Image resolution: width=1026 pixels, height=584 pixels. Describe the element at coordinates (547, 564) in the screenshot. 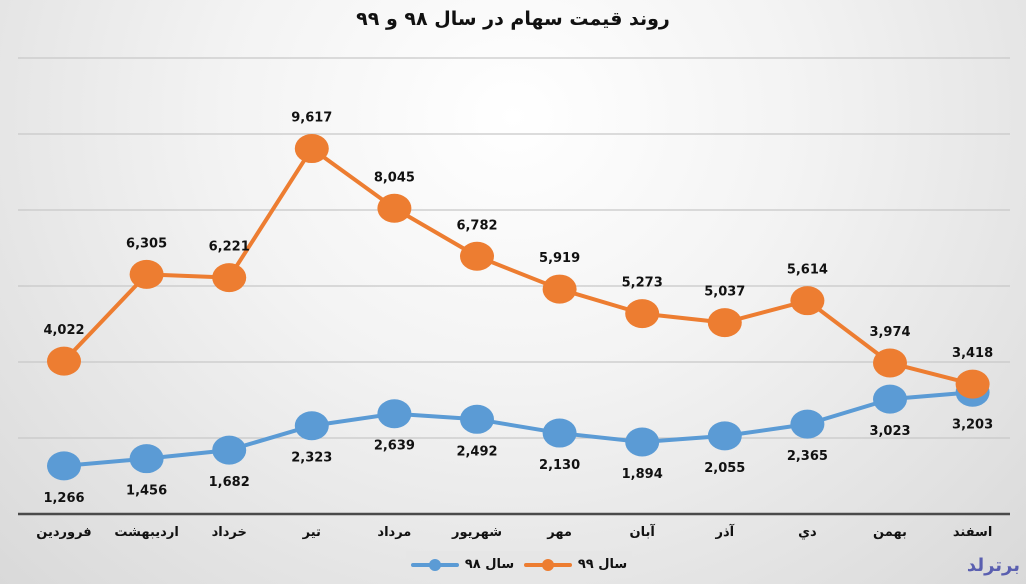

I see `legend-marker-99-icon` at that location.